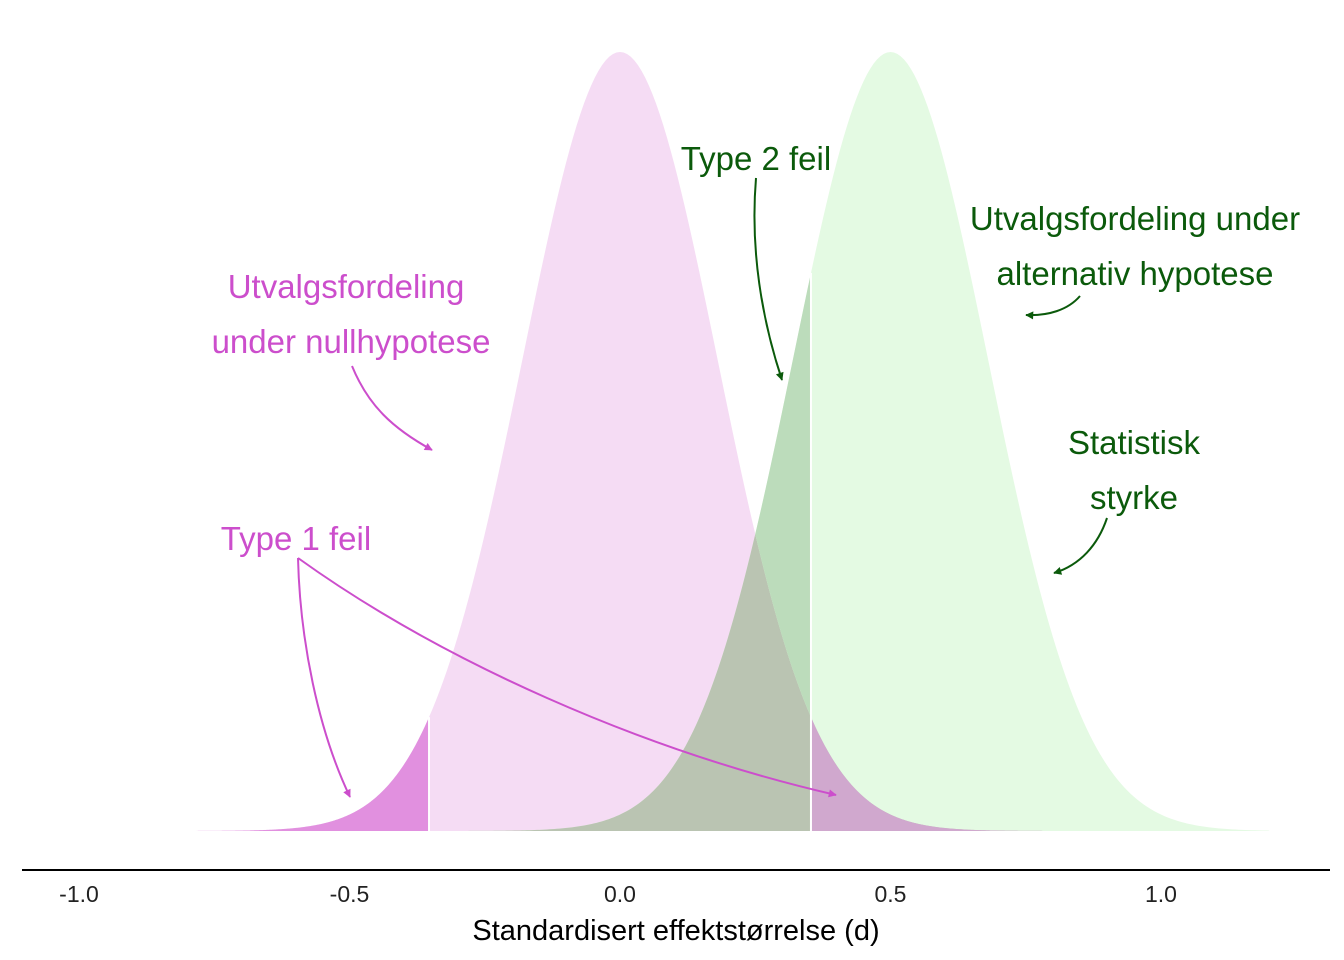 The width and height of the screenshot is (1344, 960). What do you see at coordinates (783, 495) in the screenshot?
I see `type2-region` at bounding box center [783, 495].